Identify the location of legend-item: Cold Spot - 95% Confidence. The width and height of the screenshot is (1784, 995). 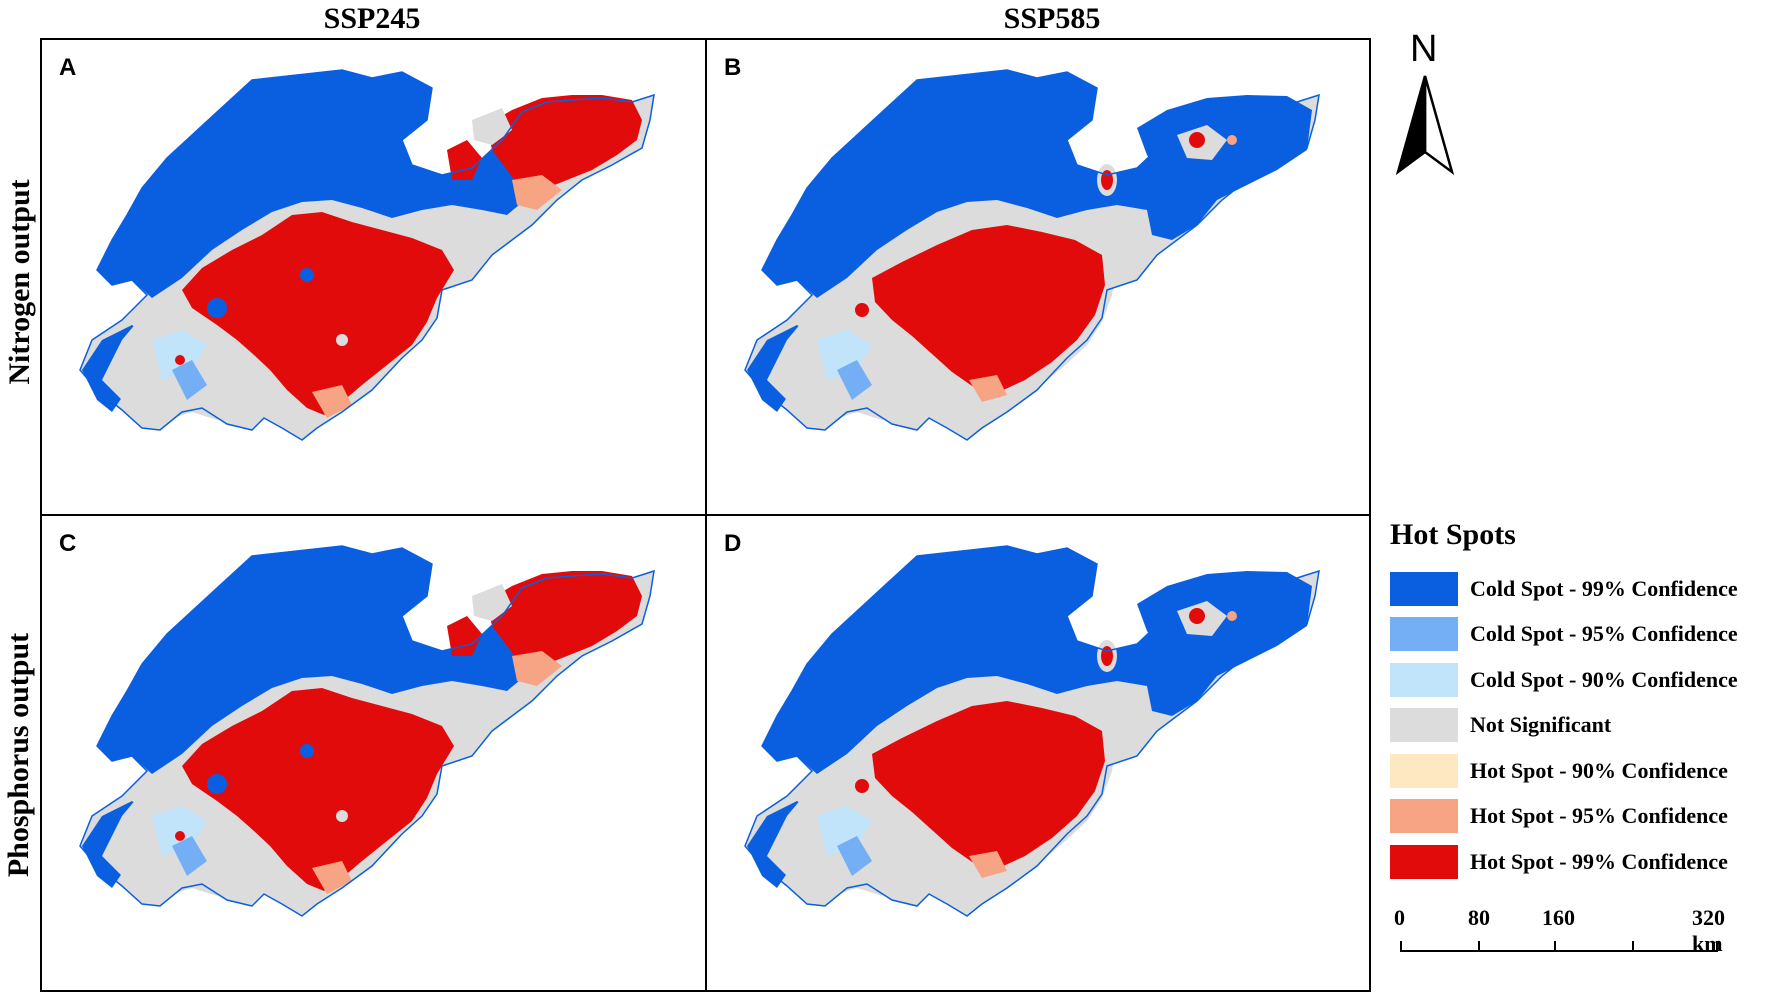
(1587, 635).